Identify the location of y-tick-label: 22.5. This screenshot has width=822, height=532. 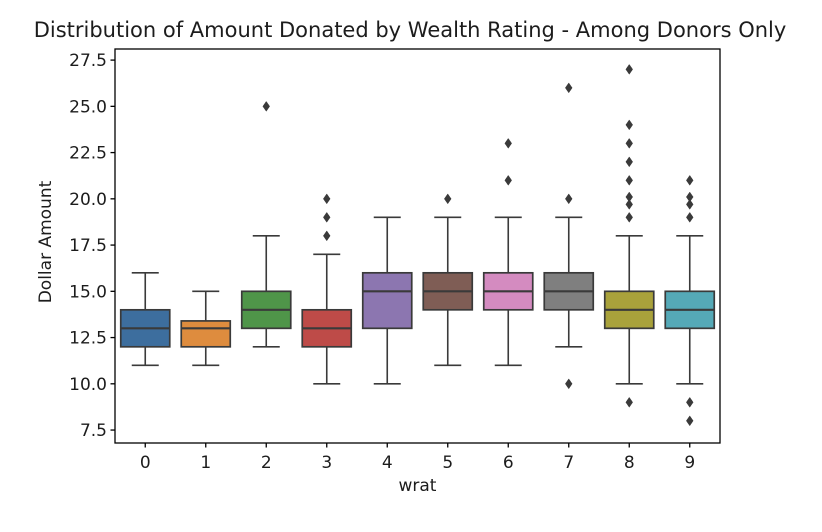
(88, 154).